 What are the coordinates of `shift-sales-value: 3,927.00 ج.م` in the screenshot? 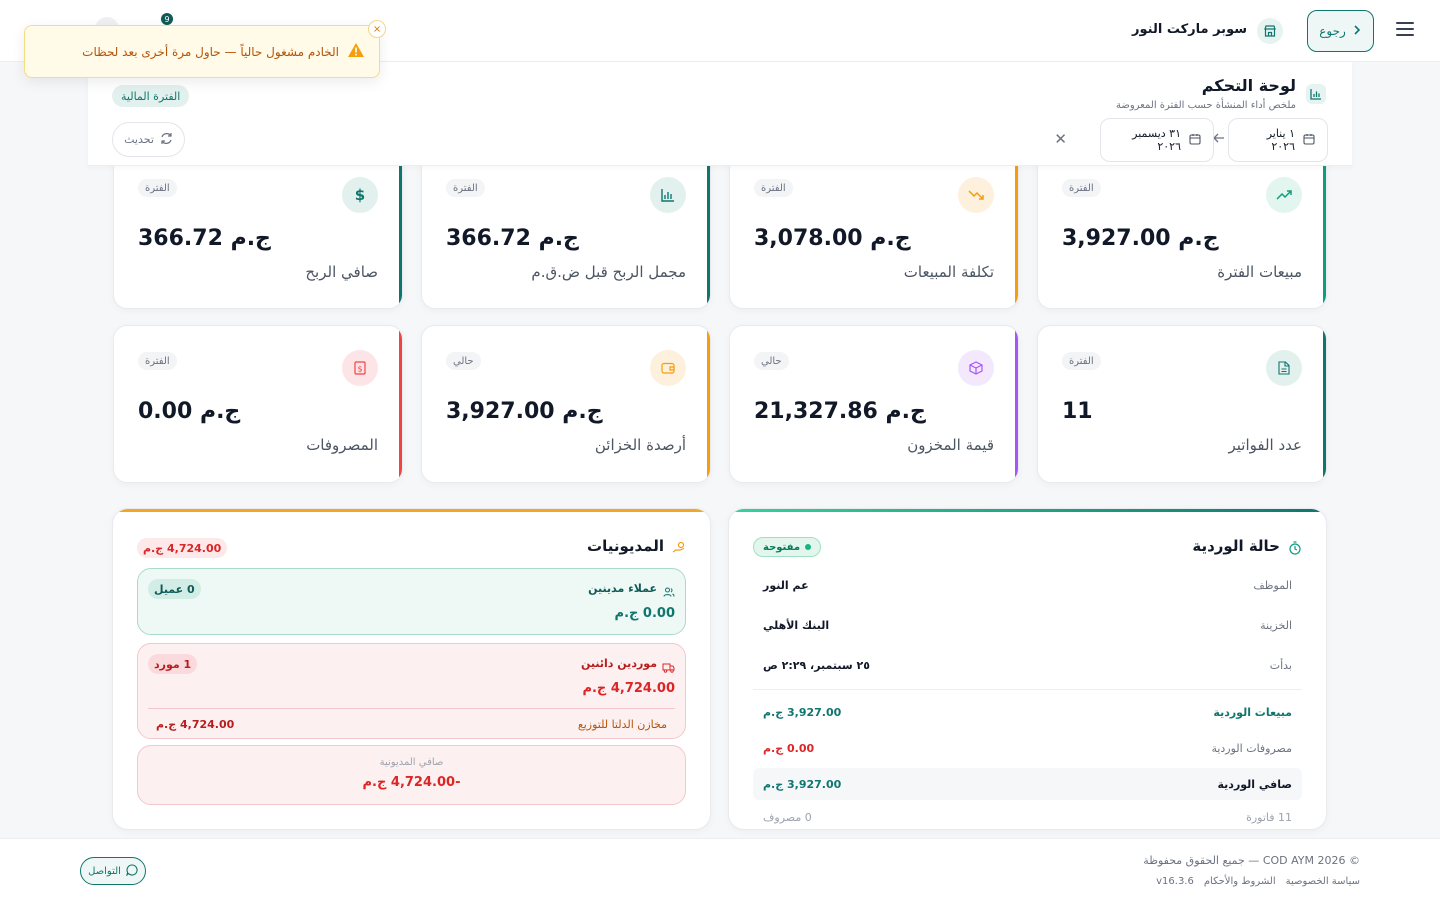 It's located at (802, 712).